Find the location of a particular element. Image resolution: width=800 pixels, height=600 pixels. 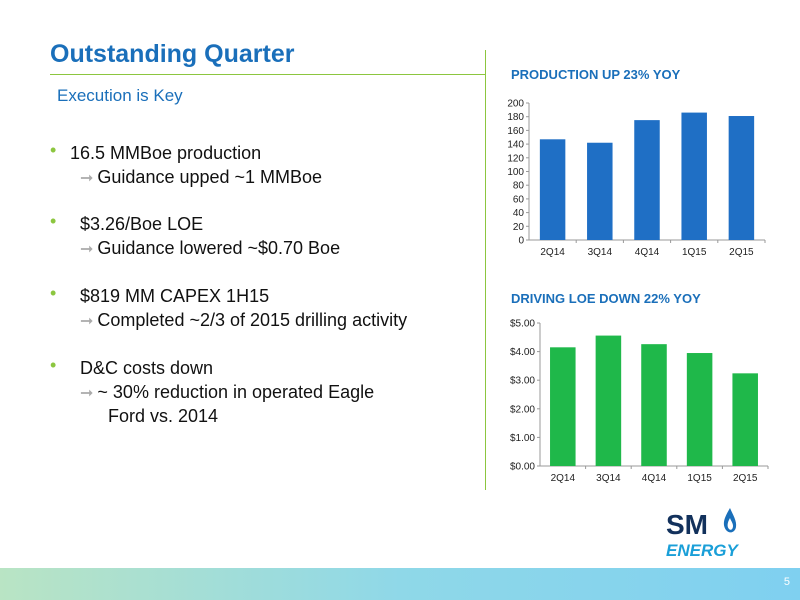

column-divider is located at coordinates (485, 270).